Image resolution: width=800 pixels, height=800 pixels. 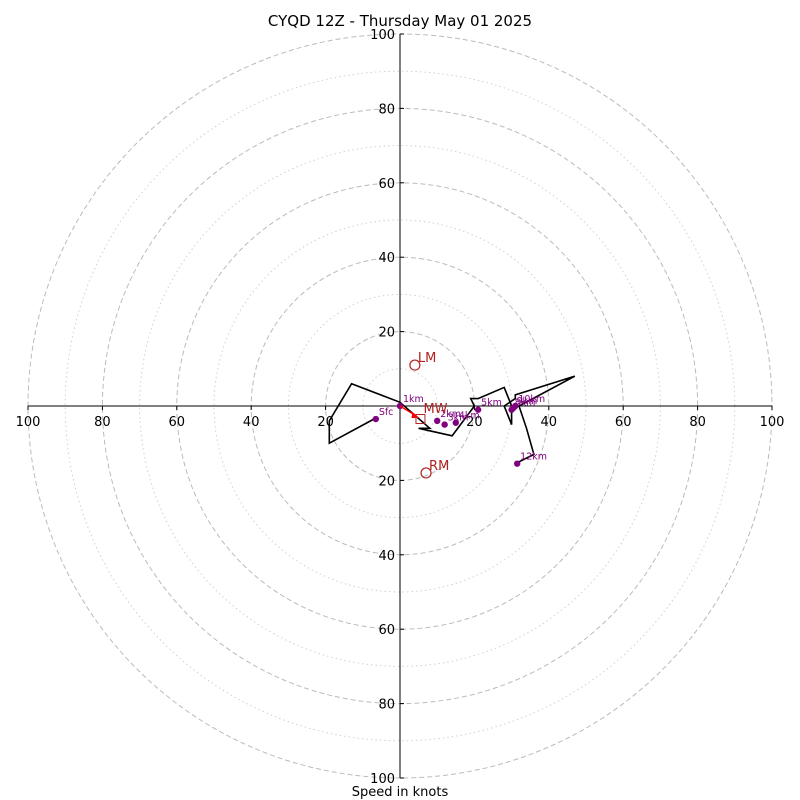 I want to click on hodograph-line, so click(x=452, y=420).